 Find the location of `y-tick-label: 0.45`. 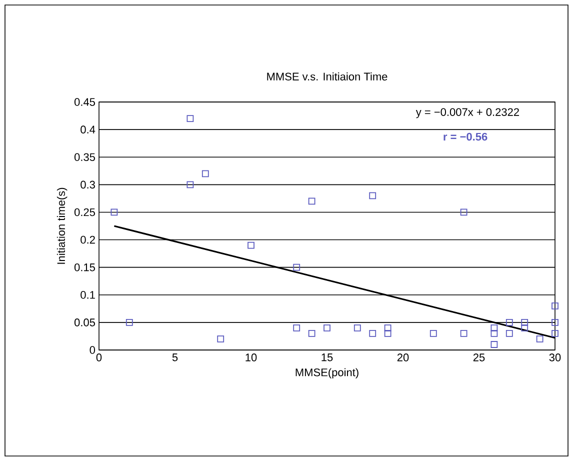

y-tick-label: 0.45 is located at coordinates (84, 102).